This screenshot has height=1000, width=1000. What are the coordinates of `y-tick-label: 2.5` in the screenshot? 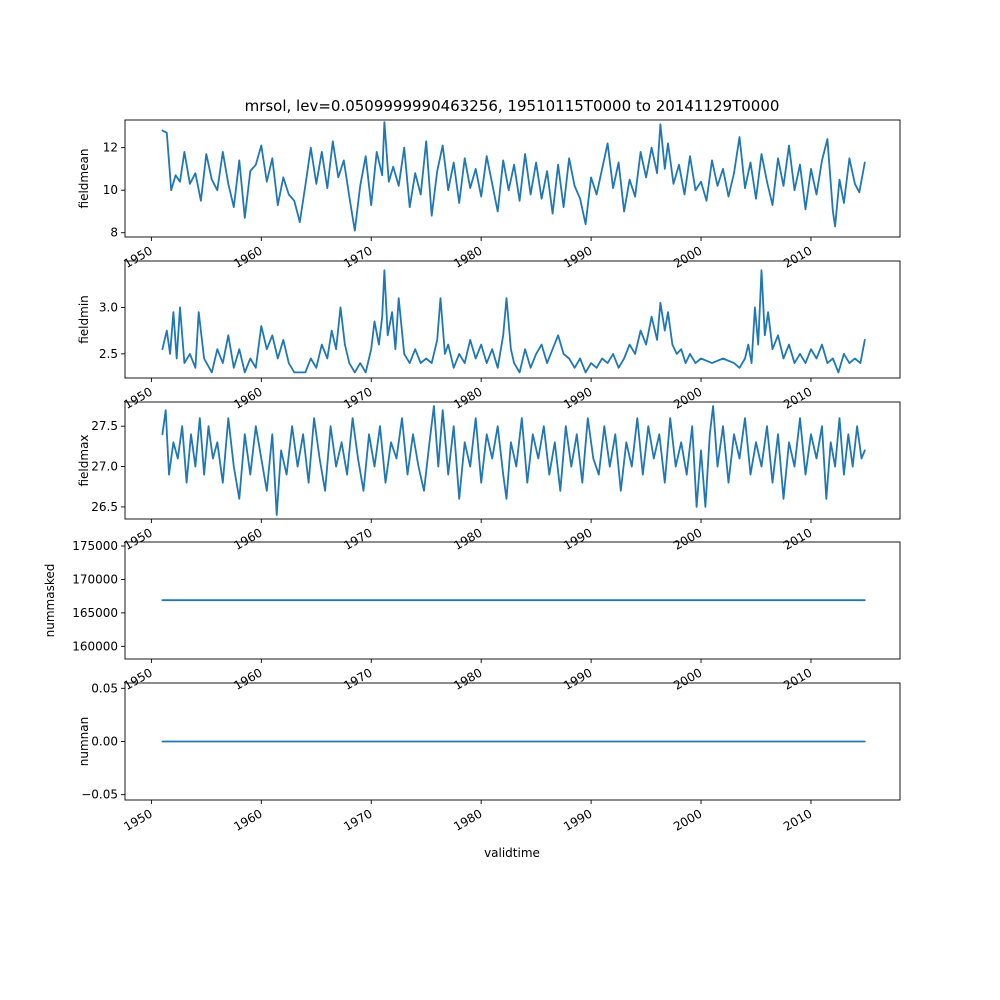 It's located at (108, 354).